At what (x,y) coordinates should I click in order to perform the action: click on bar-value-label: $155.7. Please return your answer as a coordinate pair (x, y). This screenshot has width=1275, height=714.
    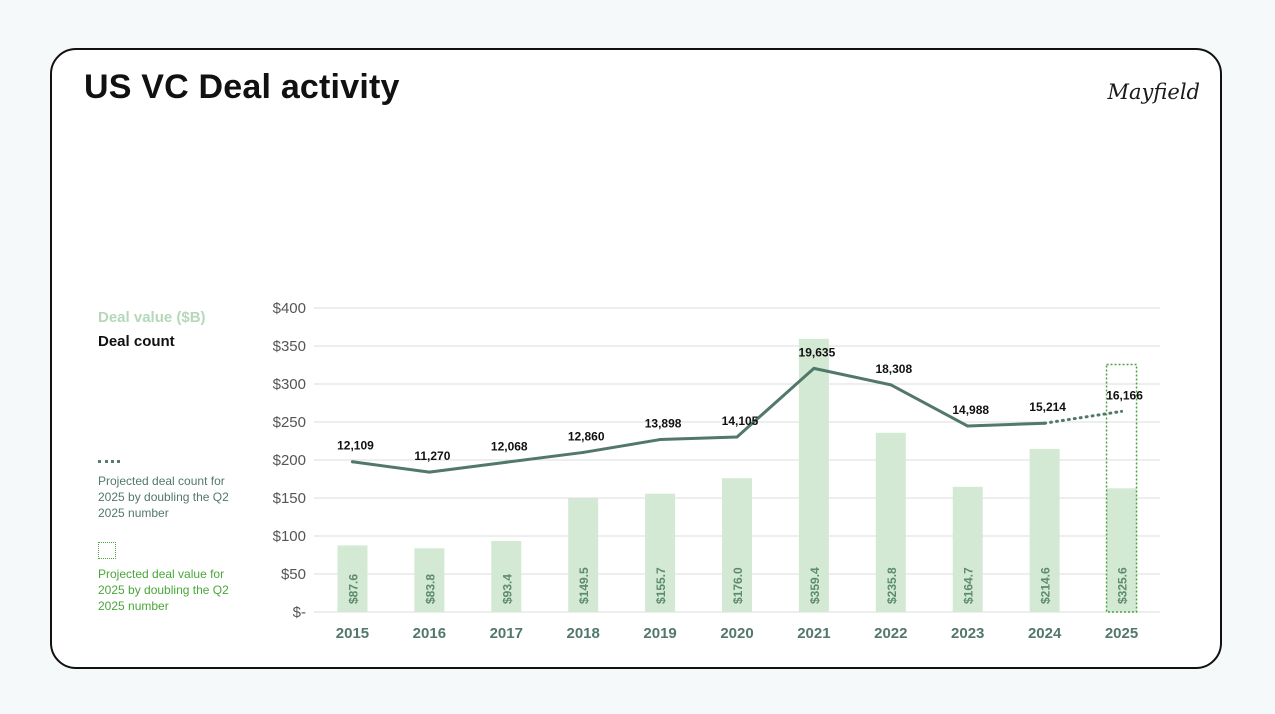
    Looking at the image, I should click on (661, 585).